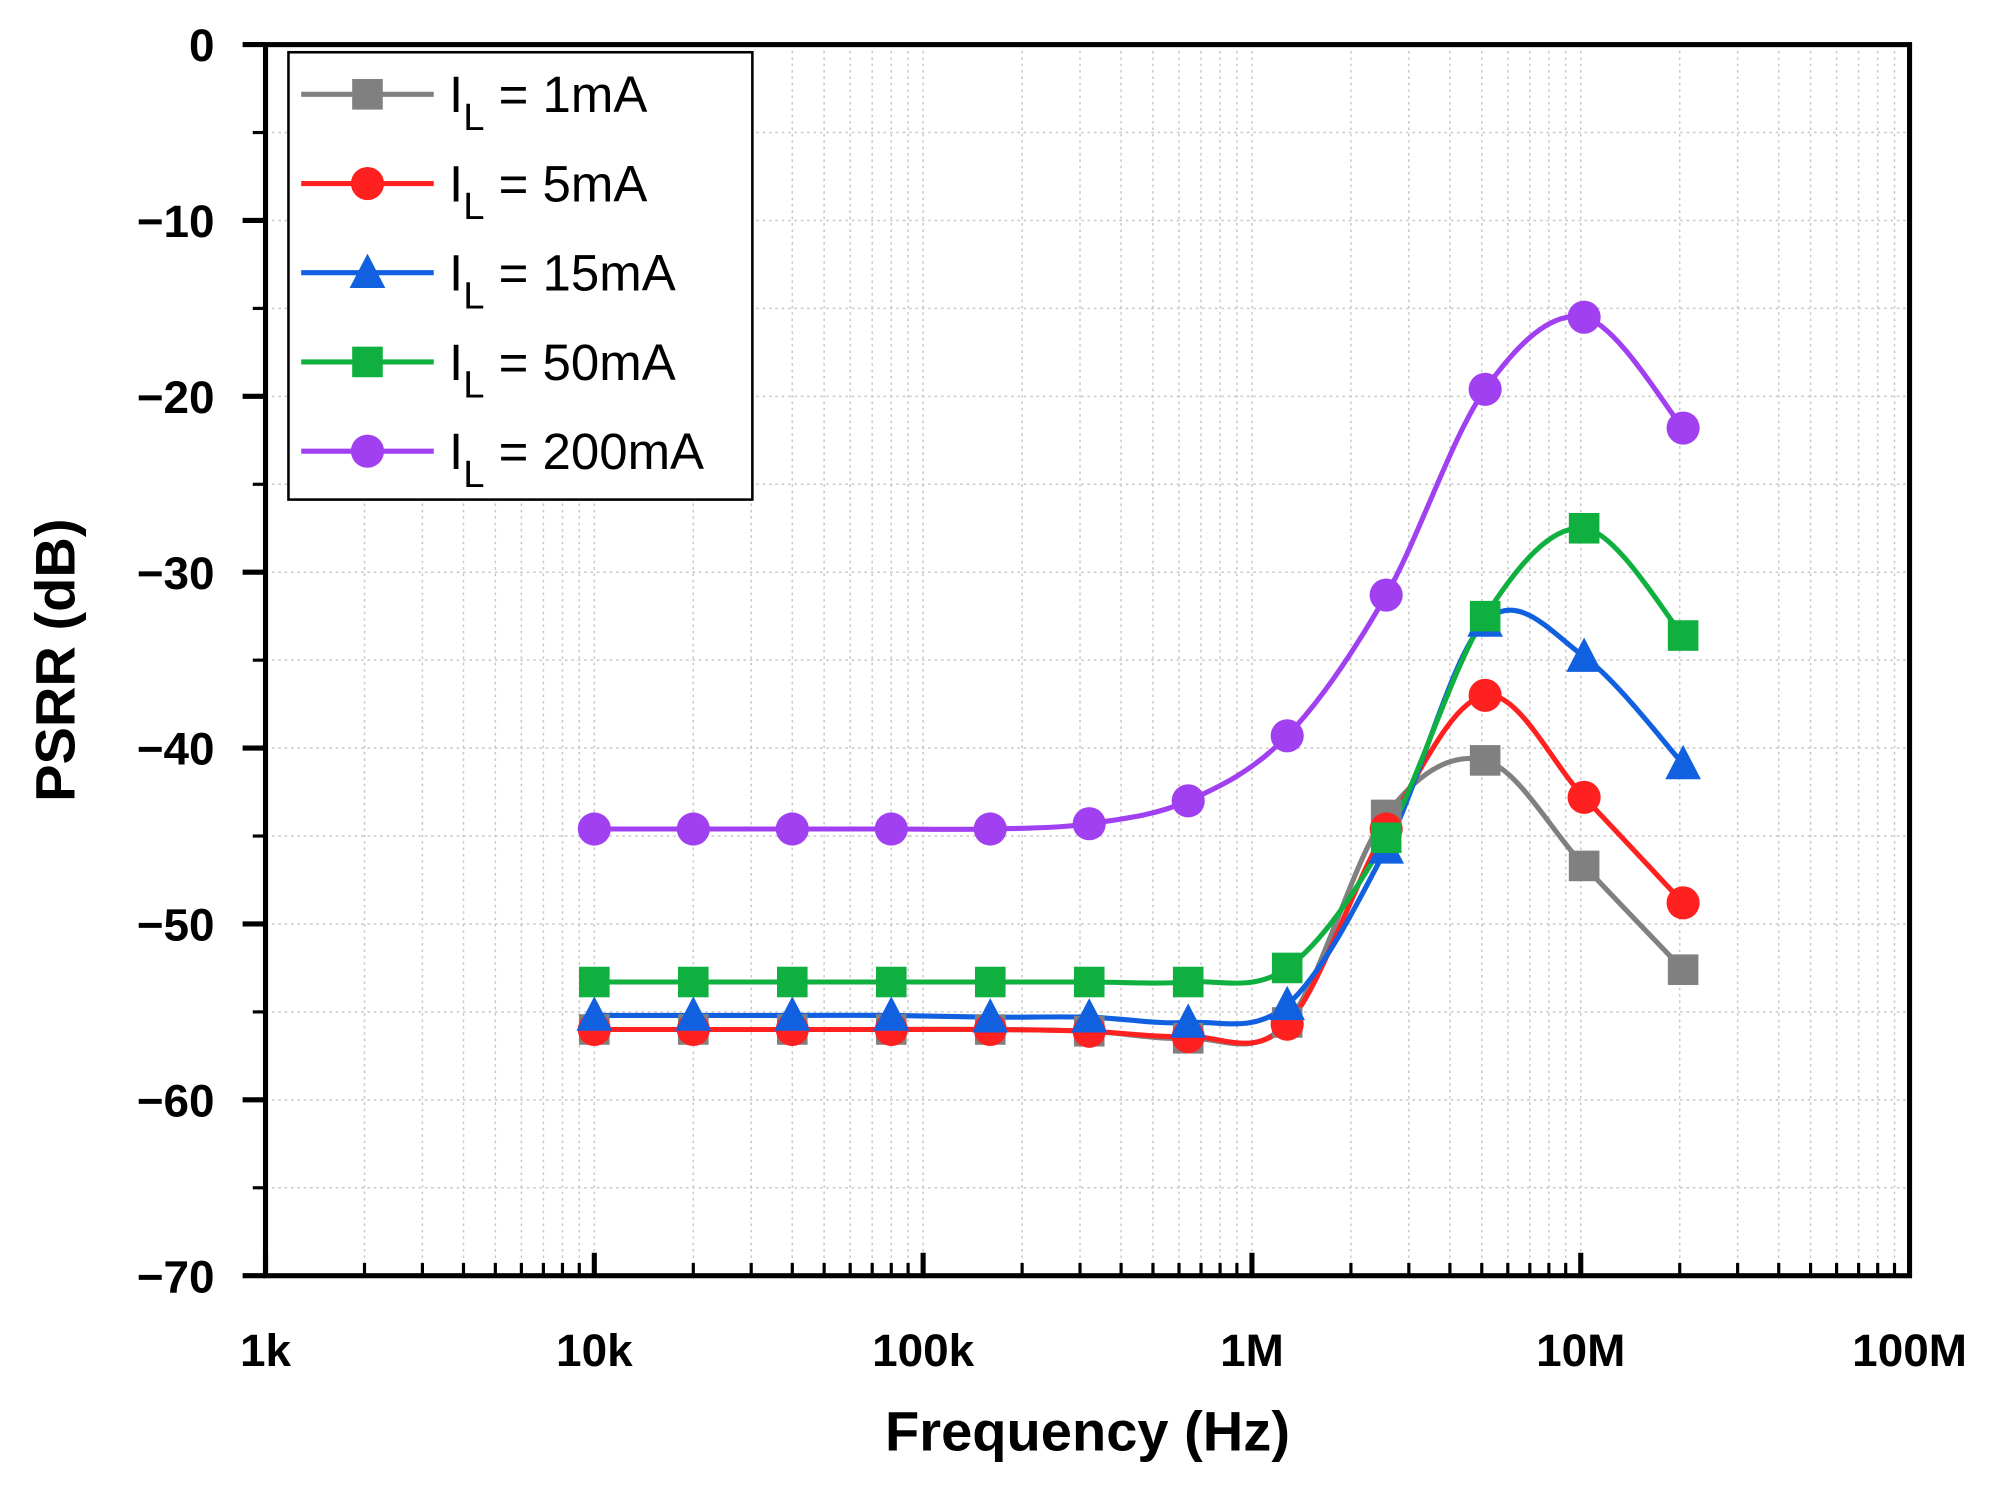 This screenshot has height=1486, width=1989. I want to click on y-tick-label: −30, so click(176, 573).